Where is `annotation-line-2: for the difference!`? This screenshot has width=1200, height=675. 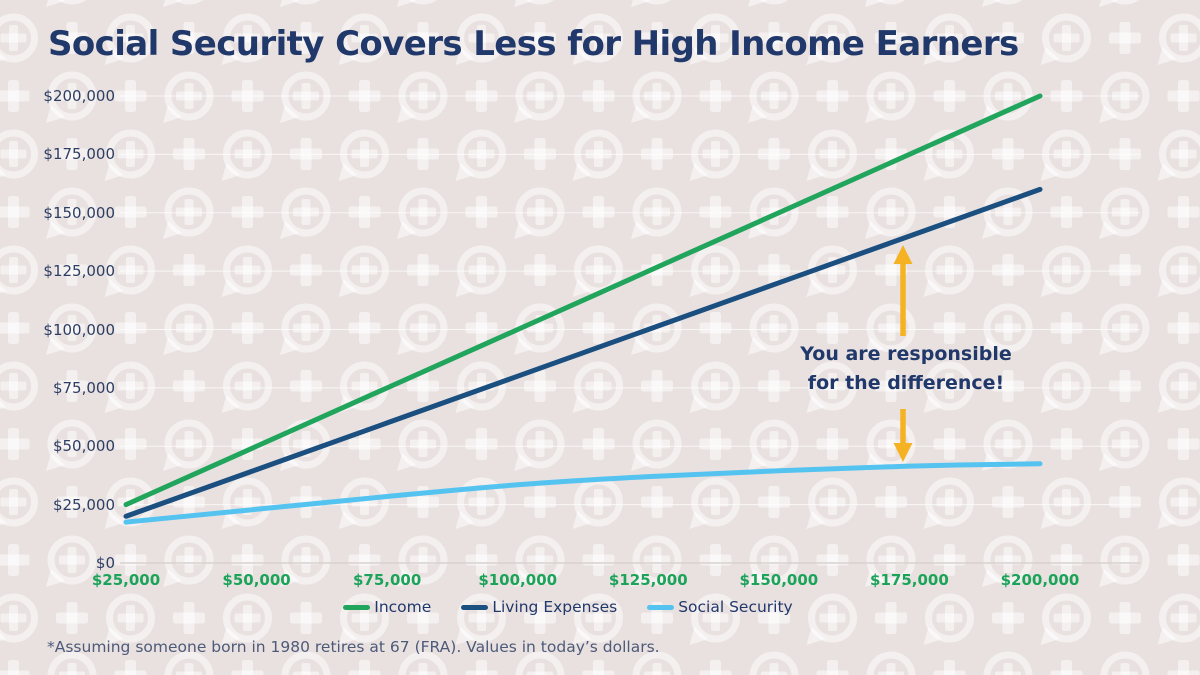
annotation-line-2: for the difference! is located at coordinates (906, 382).